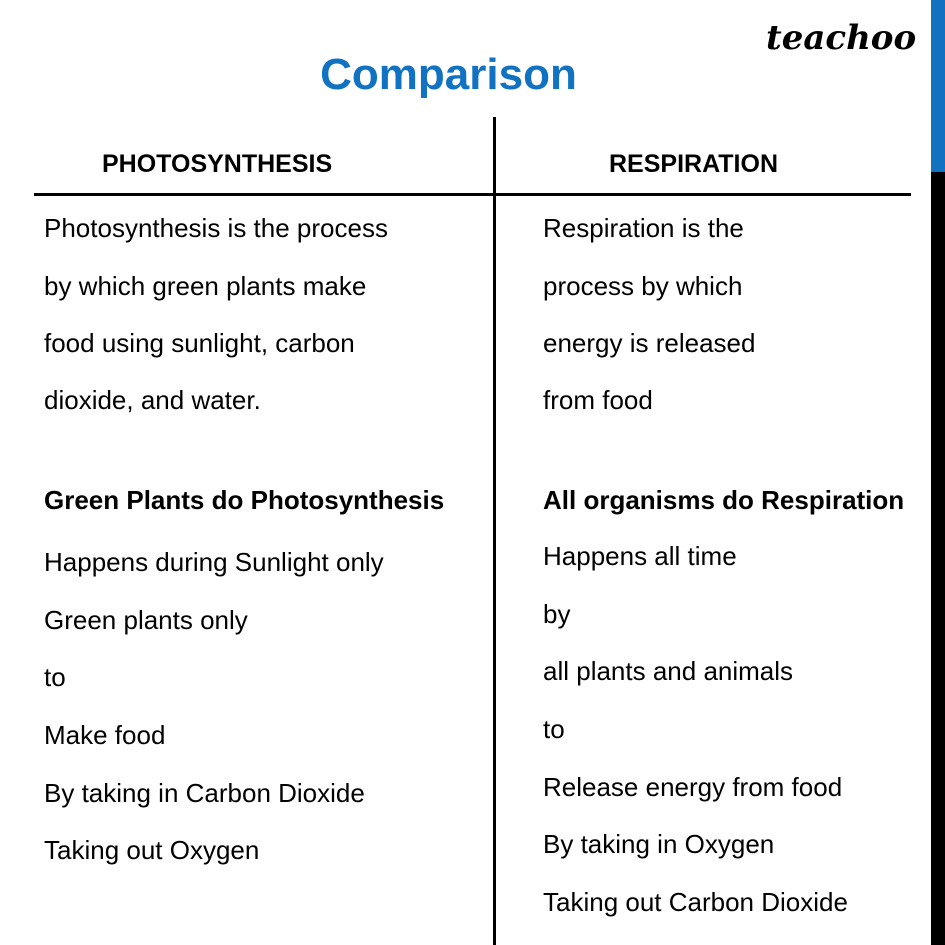 This screenshot has height=945, width=945. What do you see at coordinates (152, 400) in the screenshot?
I see `definition-line: dioxide, and water.` at bounding box center [152, 400].